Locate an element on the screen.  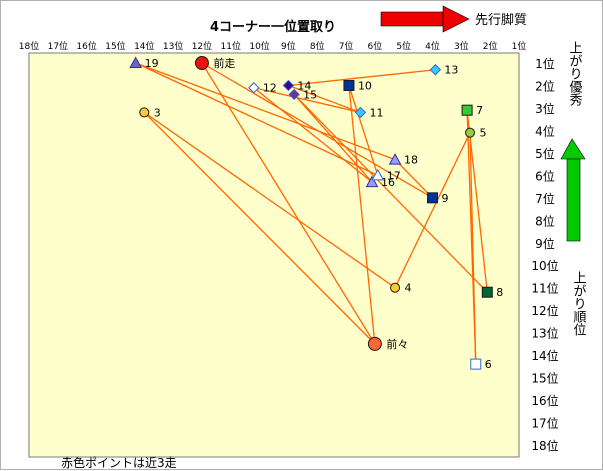
y-tick-label: 18位 is located at coordinates (544, 445).